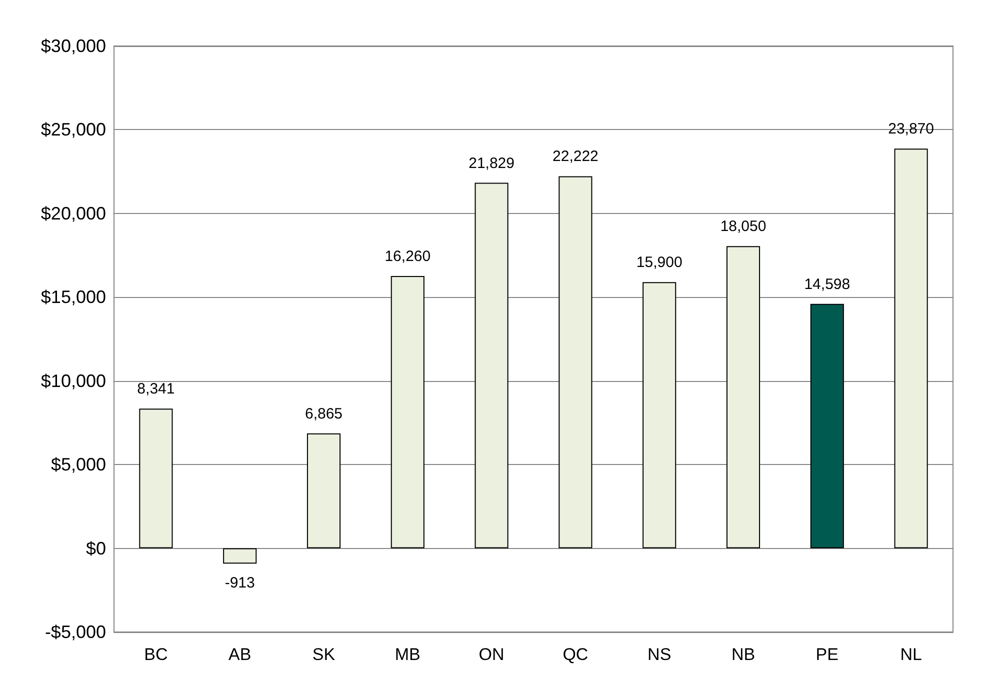 The image size is (991, 674). Describe the element at coordinates (743, 227) in the screenshot. I see `data-label: 18,050` at that location.